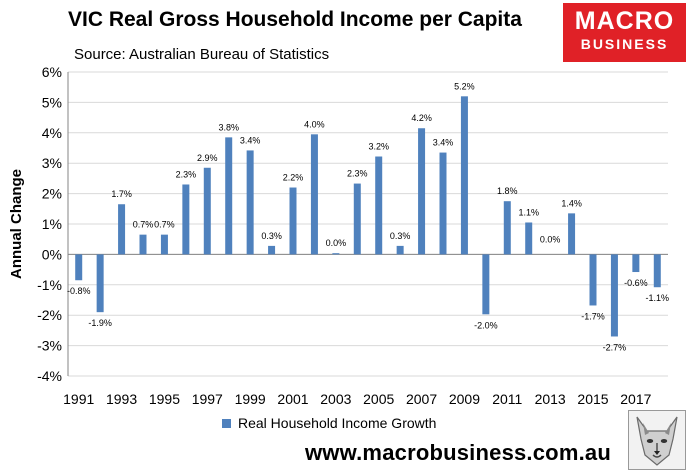 This screenshot has width=692, height=476. What do you see at coordinates (592, 399) in the screenshot?
I see `x-tick-label: 2015` at bounding box center [592, 399].